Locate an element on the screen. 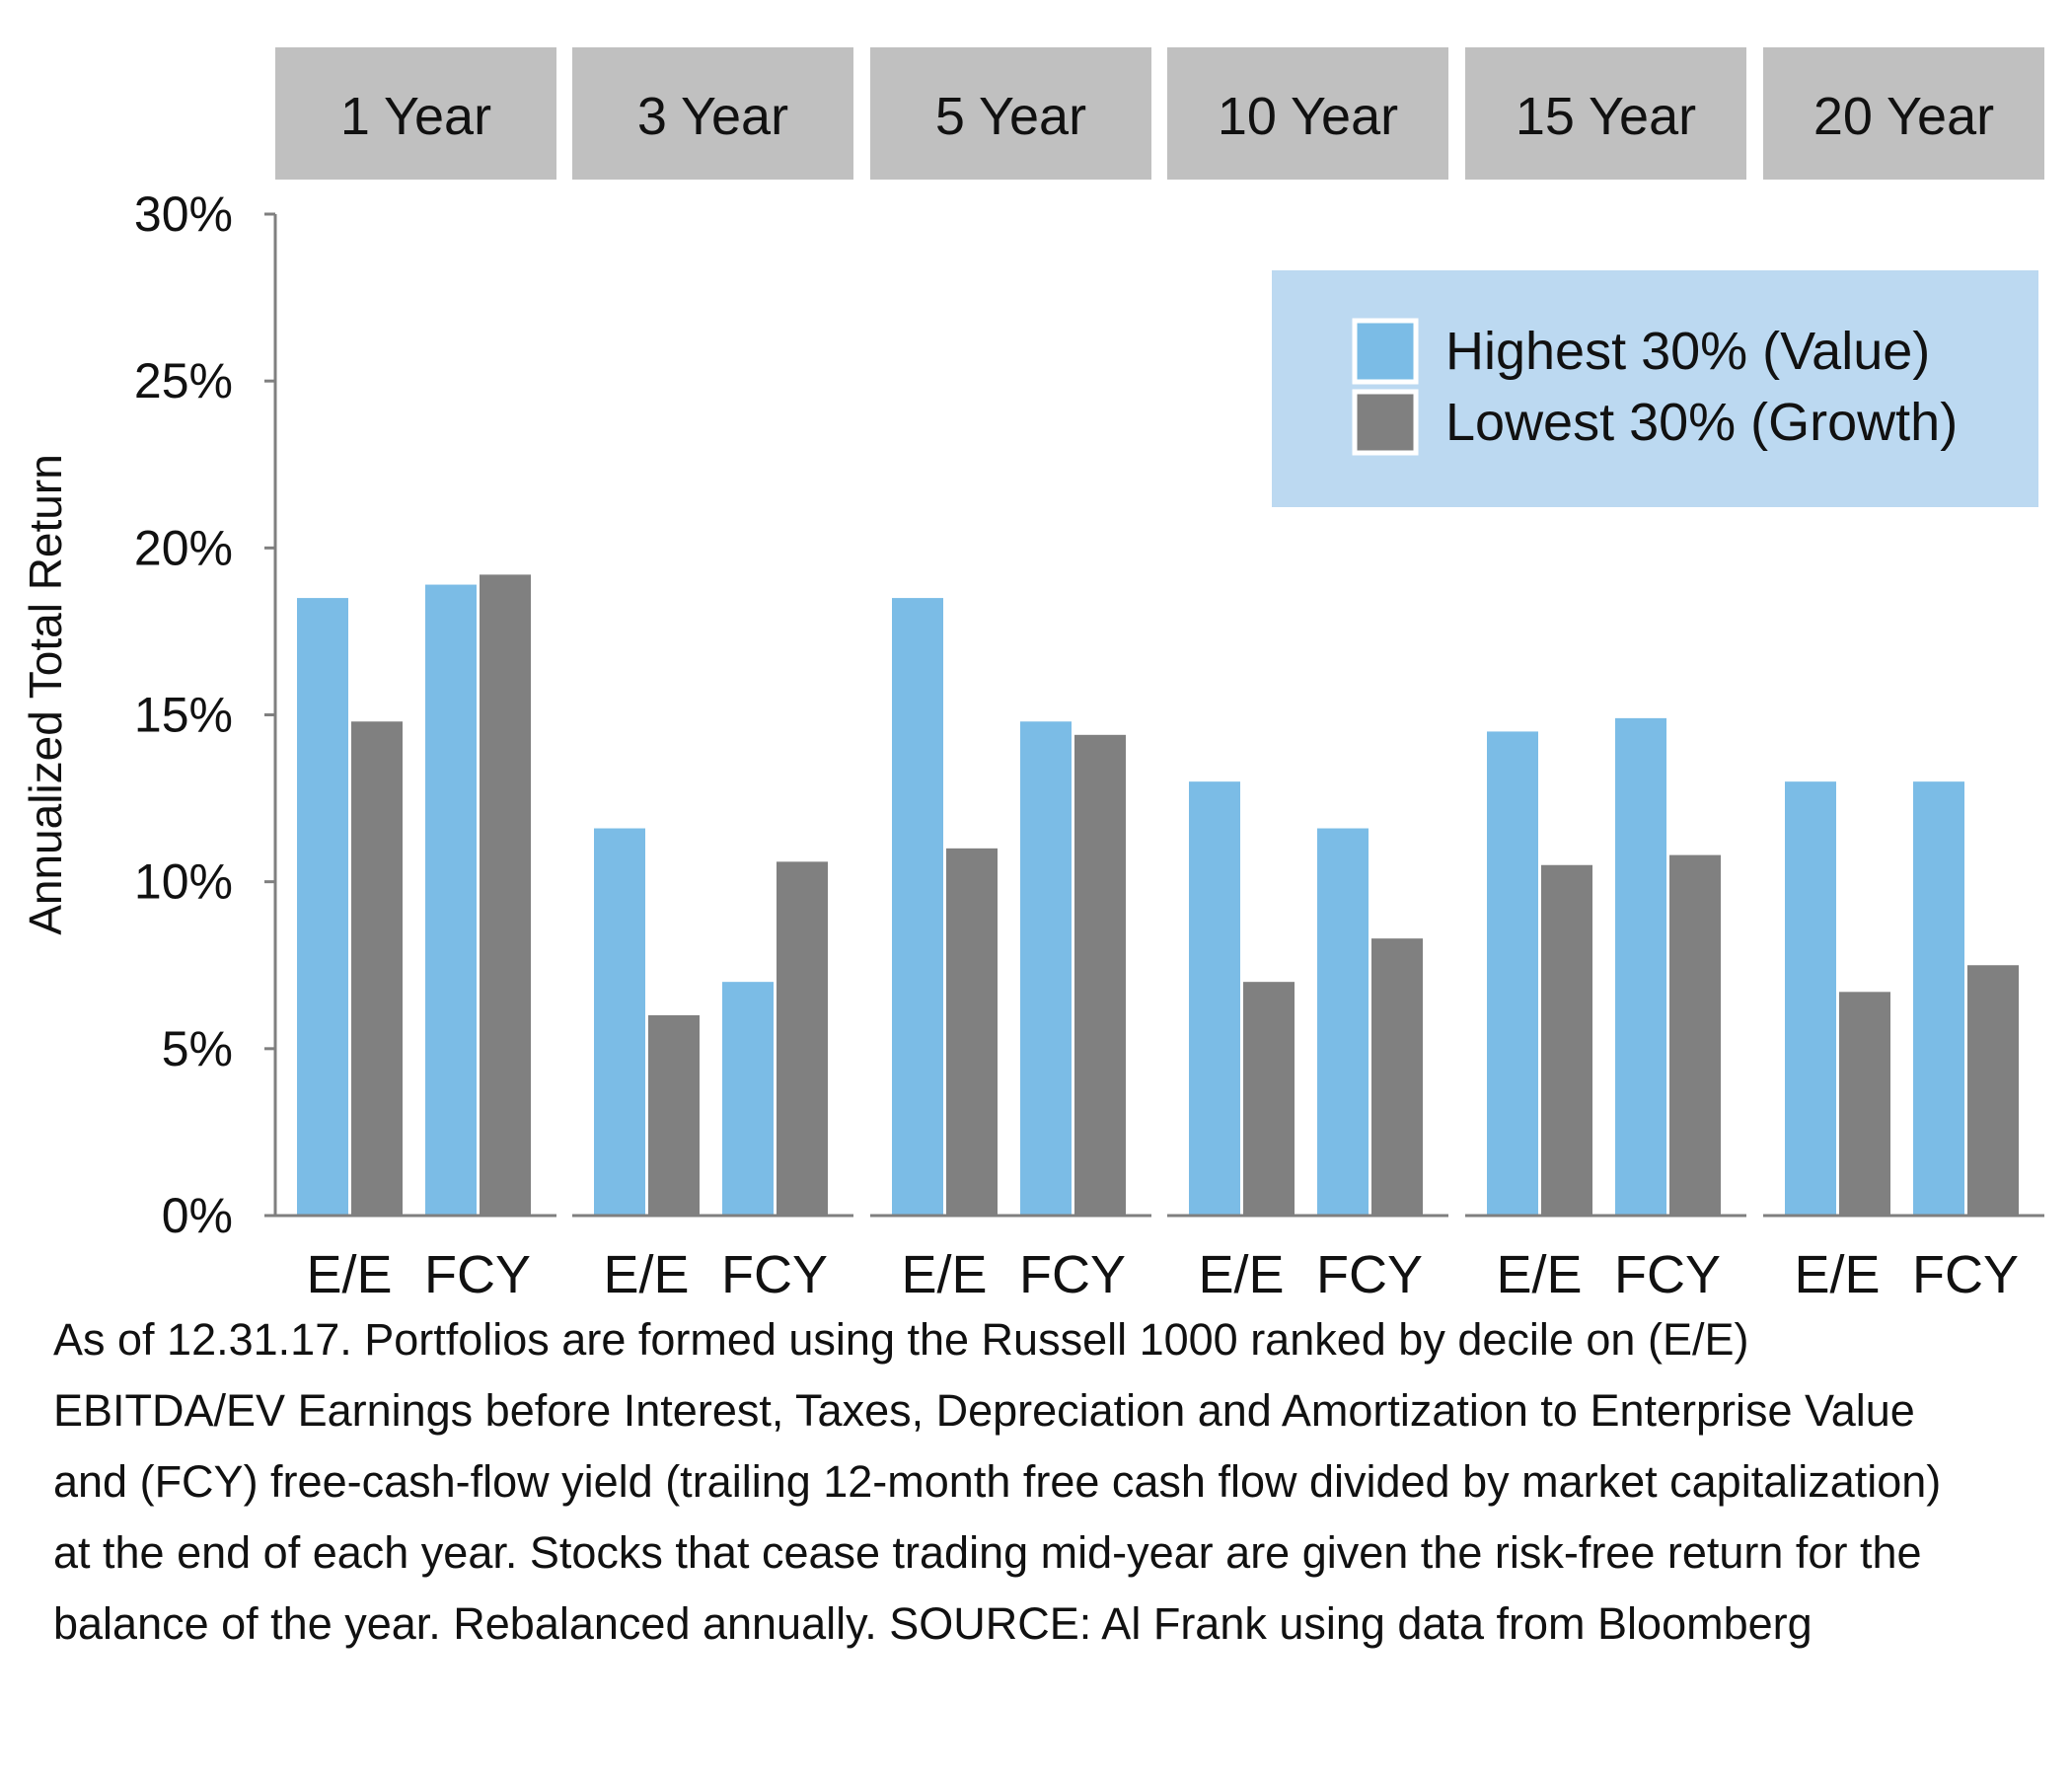  legend-label: Highest 30% (Value) is located at coordinates (1688, 352).